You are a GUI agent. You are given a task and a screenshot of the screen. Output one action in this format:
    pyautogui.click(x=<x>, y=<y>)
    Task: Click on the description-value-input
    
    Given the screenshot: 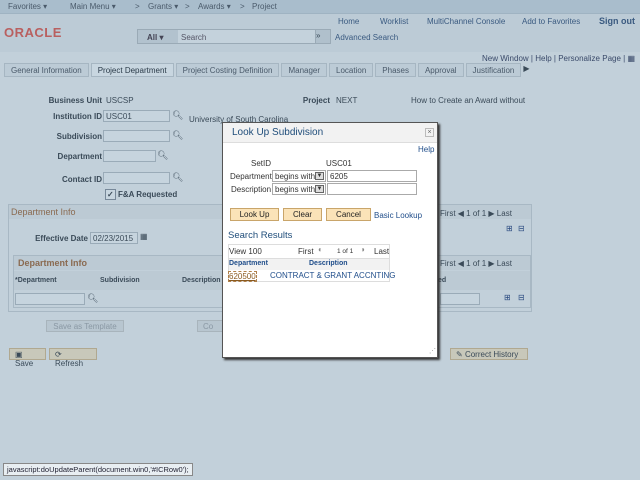 What is the action you would take?
    pyautogui.click(x=372, y=189)
    